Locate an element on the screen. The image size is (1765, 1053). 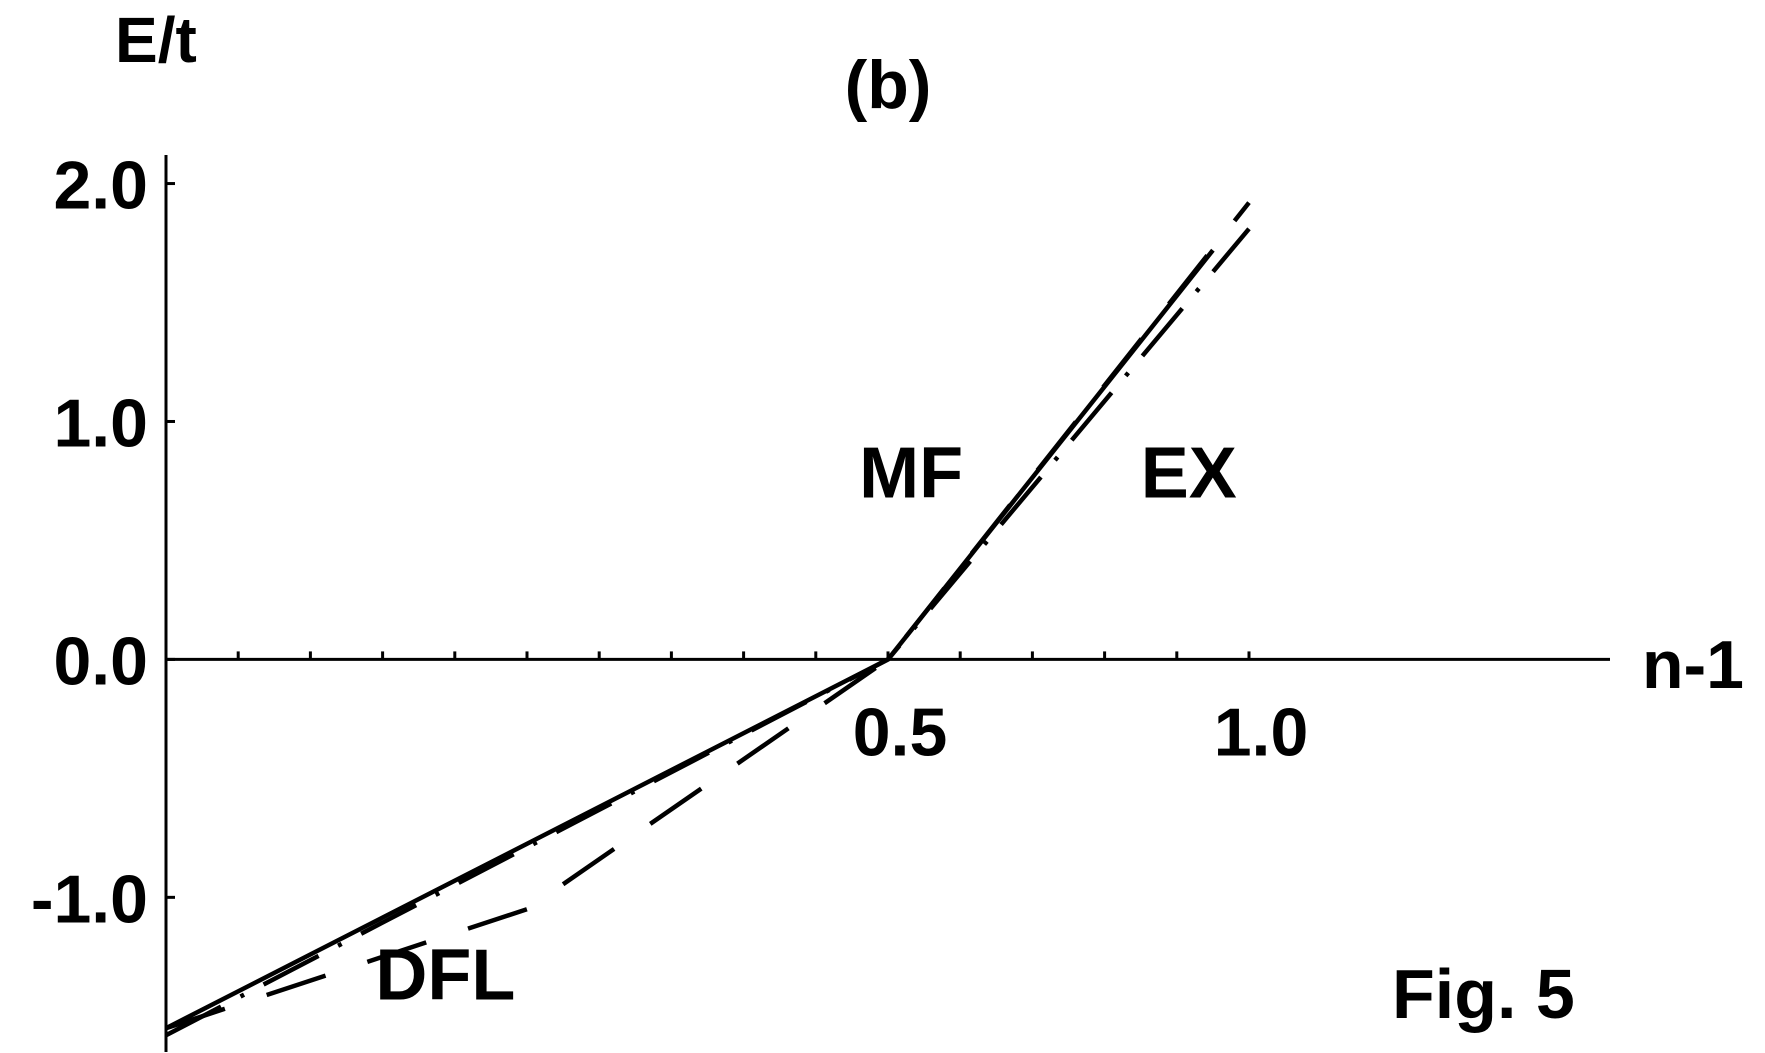
x-axis-label: n-1 is located at coordinates (1693, 665).